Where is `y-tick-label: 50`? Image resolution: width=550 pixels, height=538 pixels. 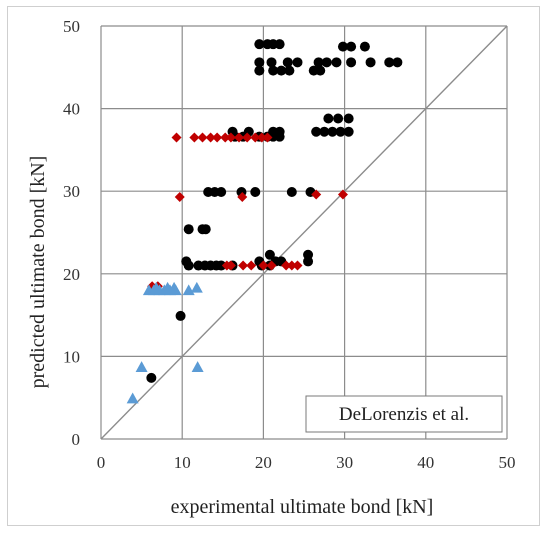
y-tick-label: 50 is located at coordinates (71, 26).